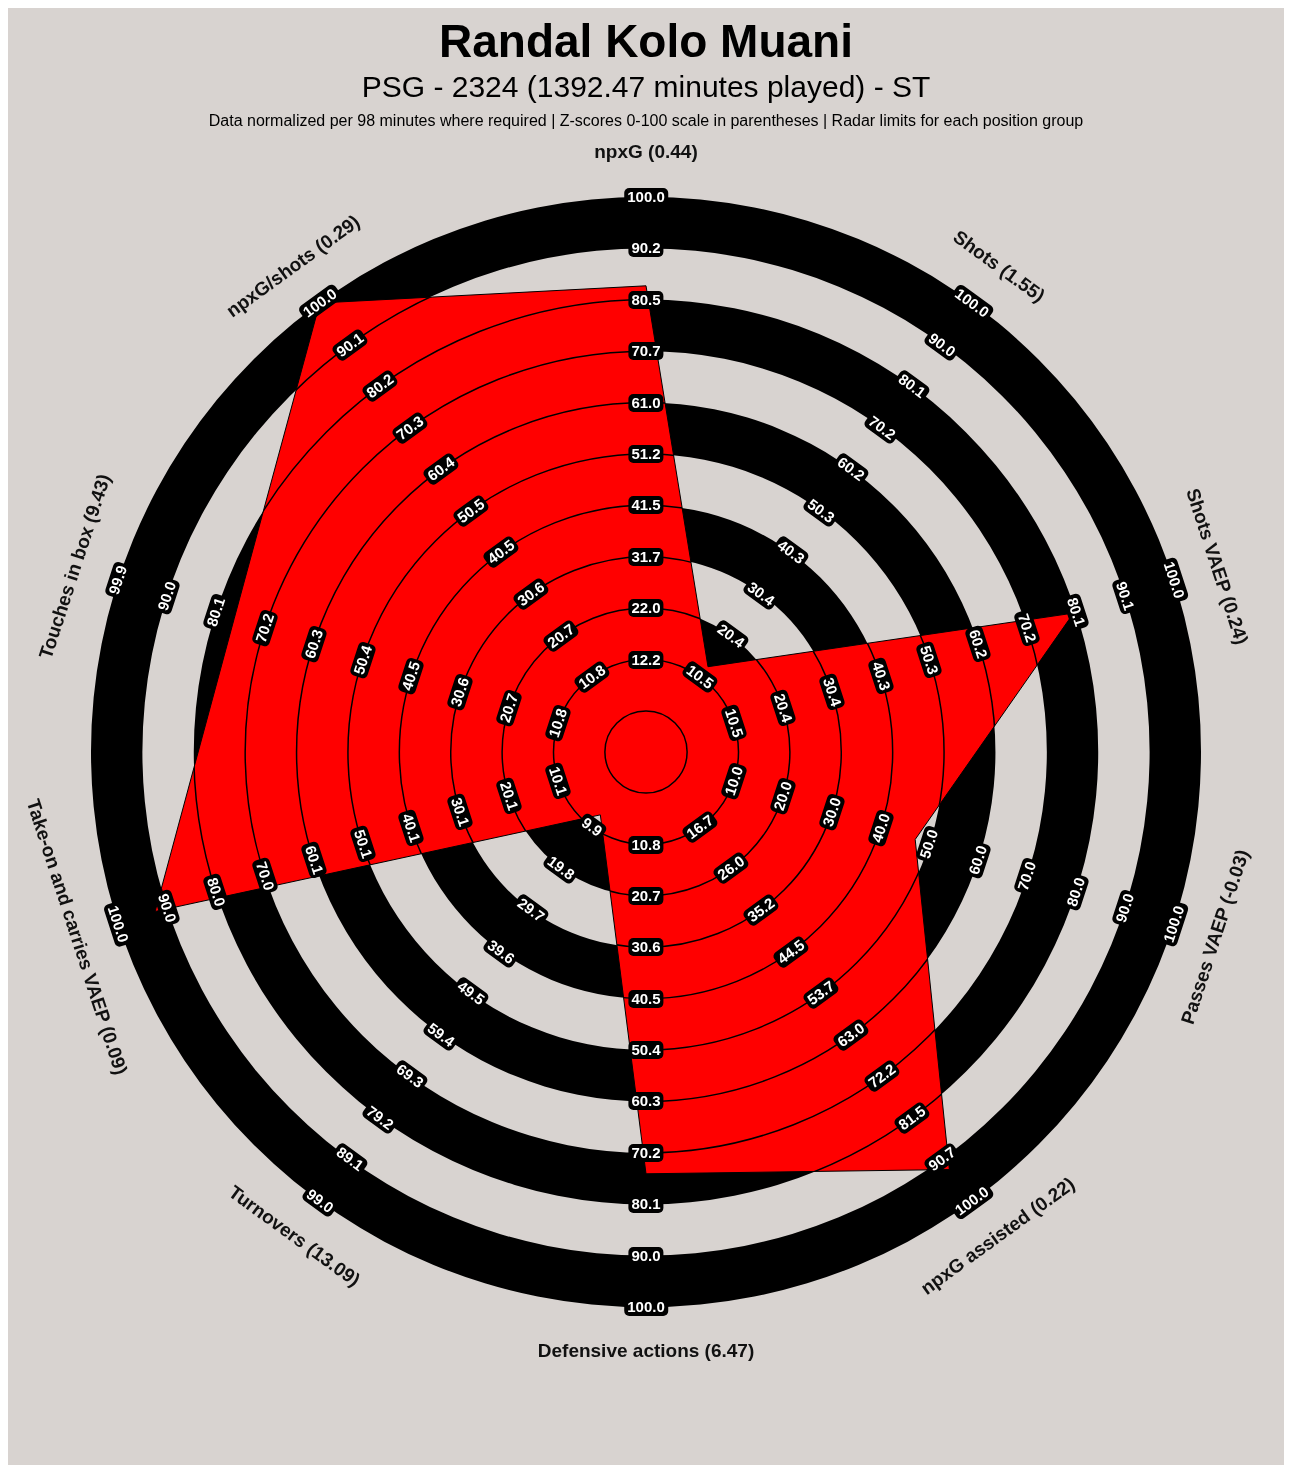 The width and height of the screenshot is (1292, 1473). What do you see at coordinates (410, 428) in the screenshot?
I see `text: 70.3` at bounding box center [410, 428].